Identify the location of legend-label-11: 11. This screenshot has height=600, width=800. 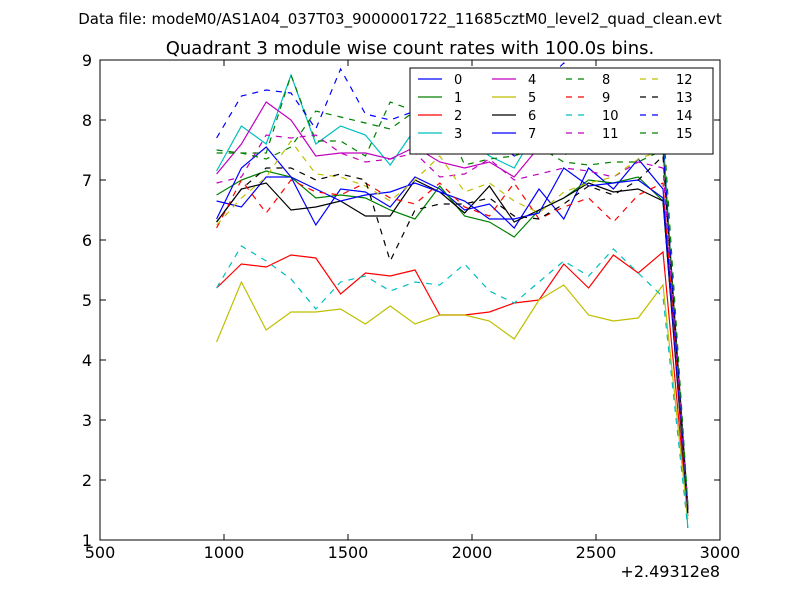
(610, 134).